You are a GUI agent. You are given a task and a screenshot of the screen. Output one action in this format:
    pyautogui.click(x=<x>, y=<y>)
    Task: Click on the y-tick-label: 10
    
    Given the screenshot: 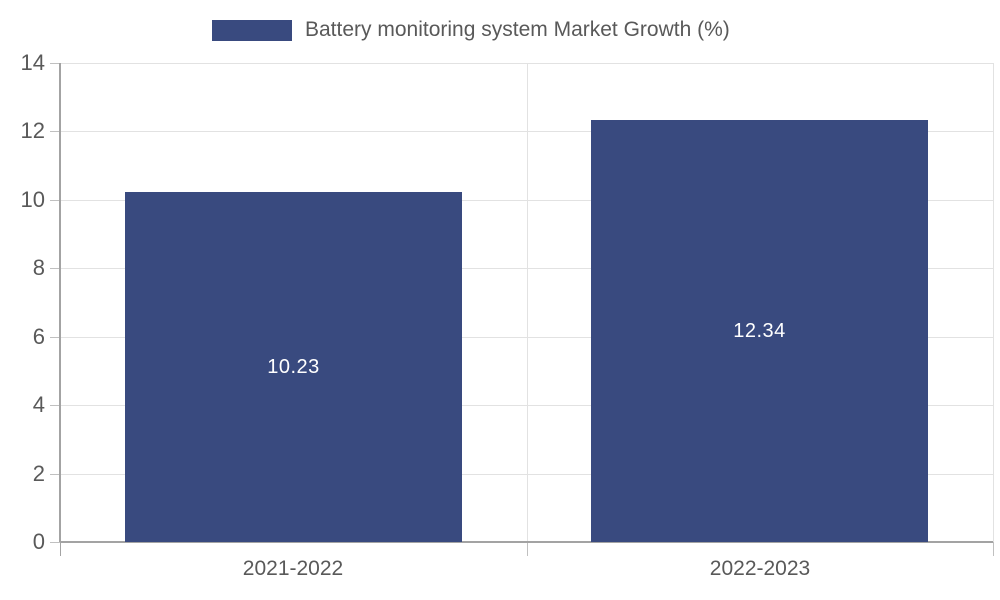 What is the action you would take?
    pyautogui.click(x=32, y=199)
    